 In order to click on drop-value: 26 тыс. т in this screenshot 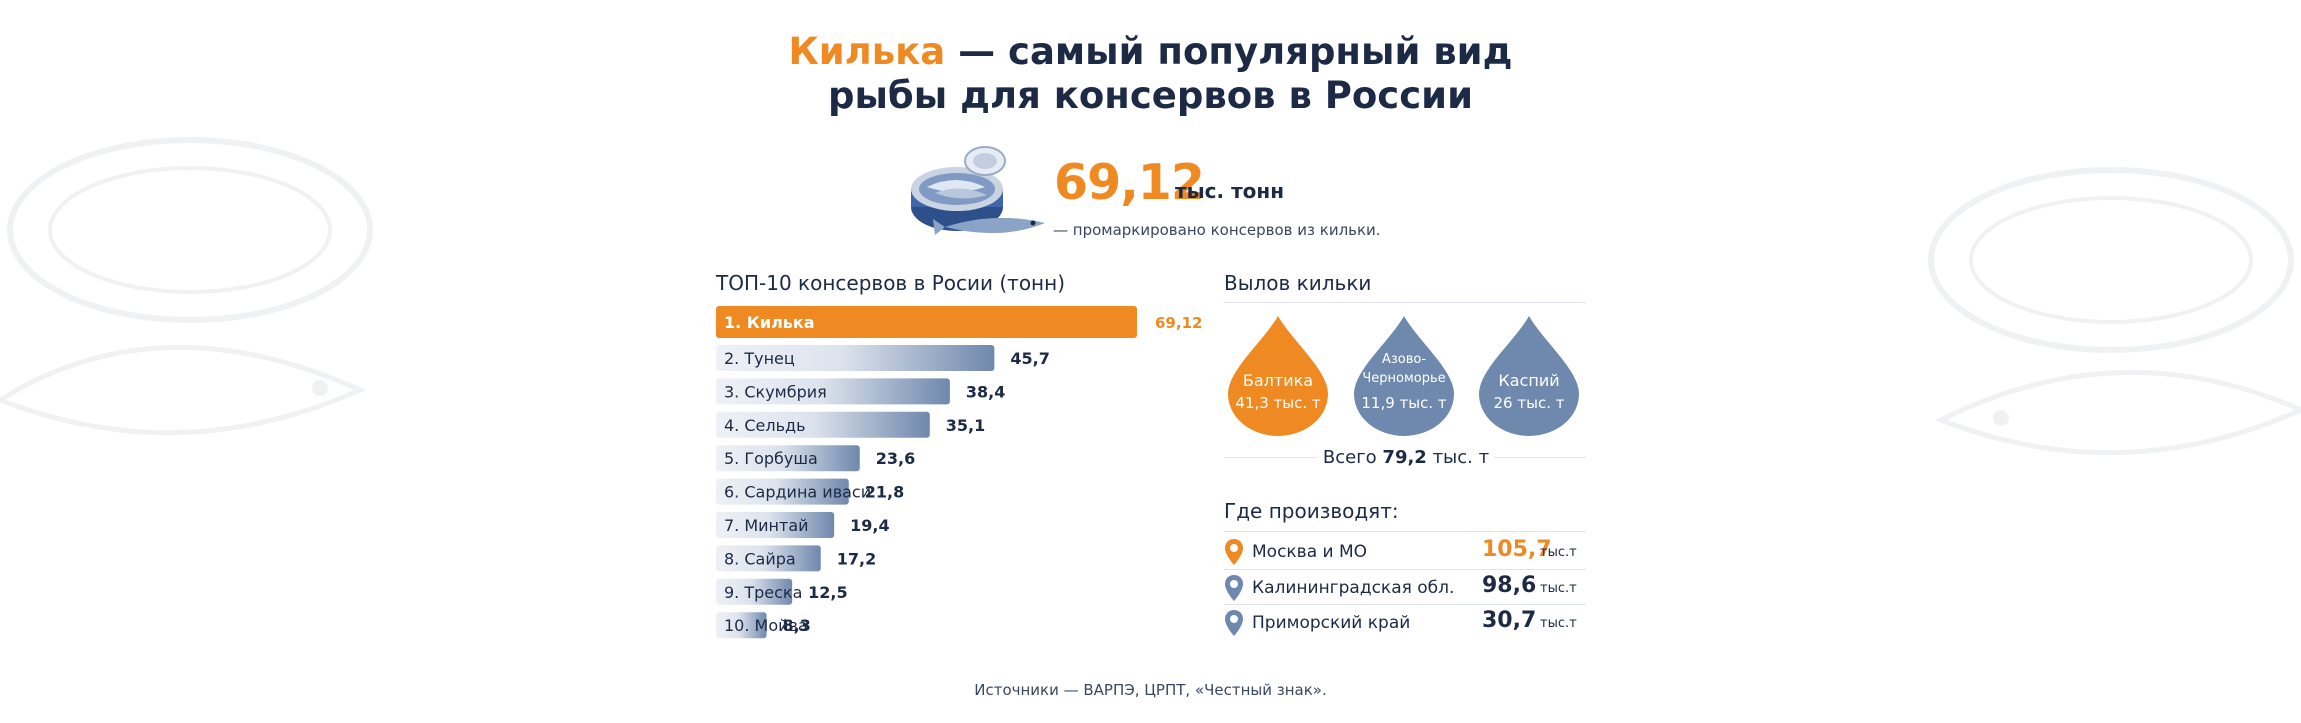, I will do `click(1529, 403)`.